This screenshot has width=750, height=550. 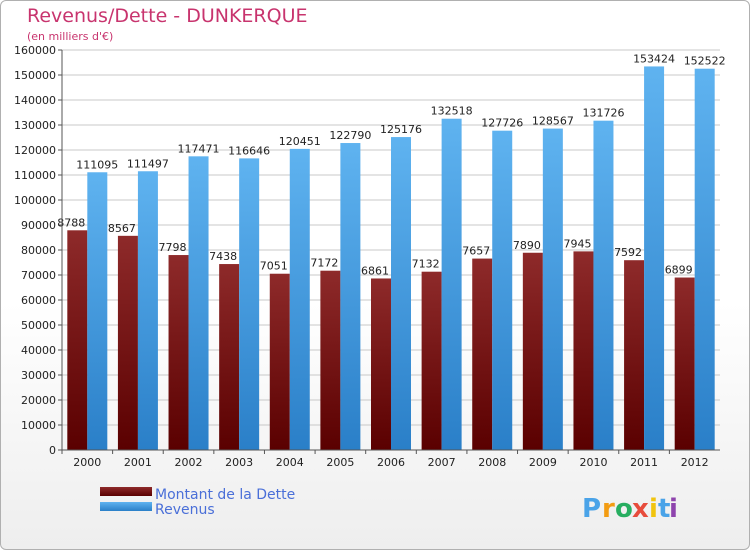 What do you see at coordinates (705, 61) in the screenshot?
I see `data-label: 152522` at bounding box center [705, 61].